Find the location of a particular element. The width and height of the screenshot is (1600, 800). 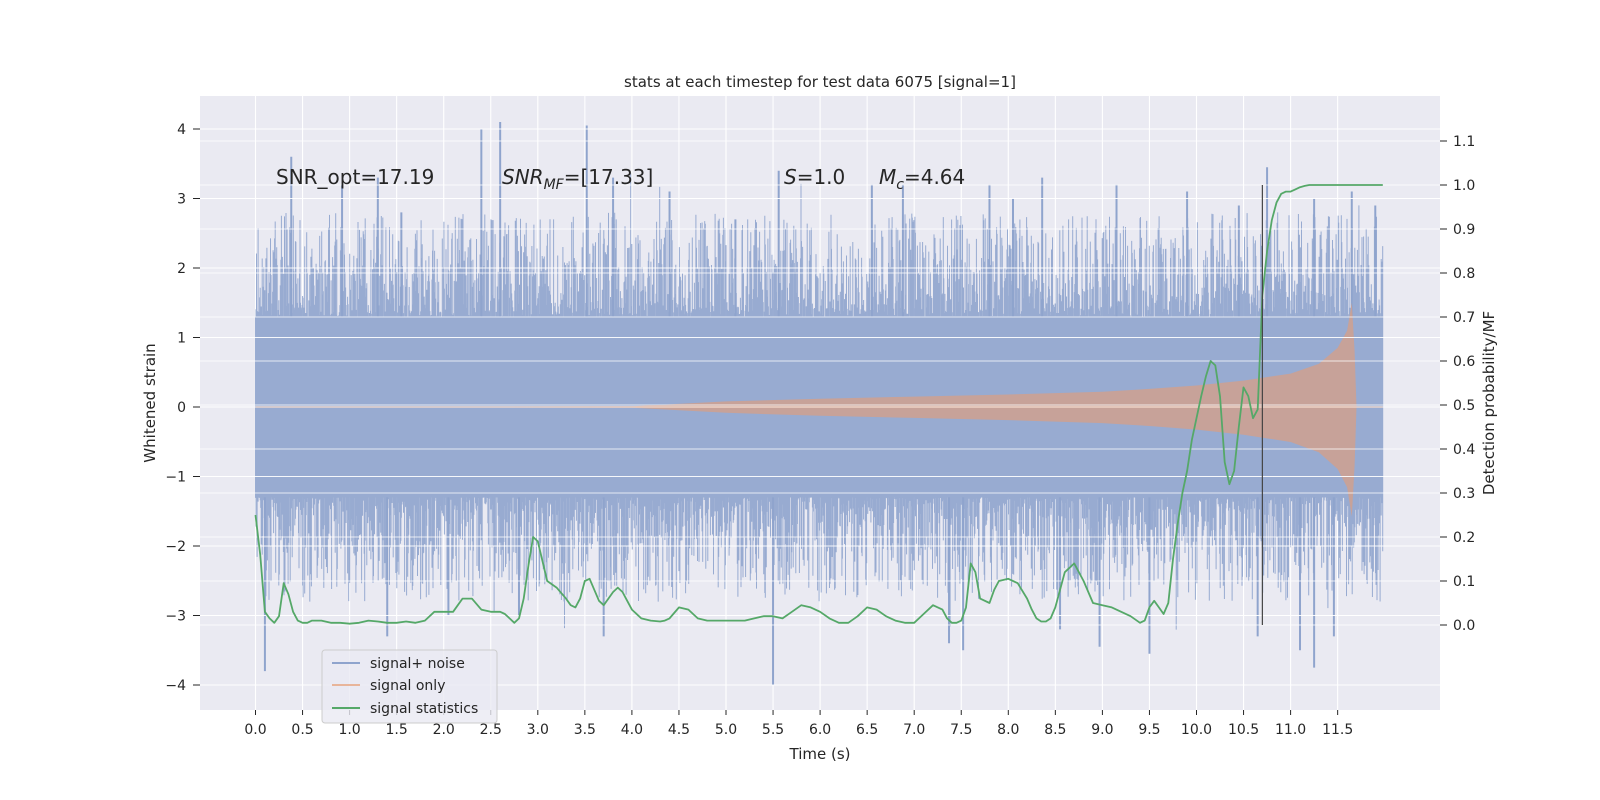

legend-label-signal: signal only is located at coordinates (407, 686).